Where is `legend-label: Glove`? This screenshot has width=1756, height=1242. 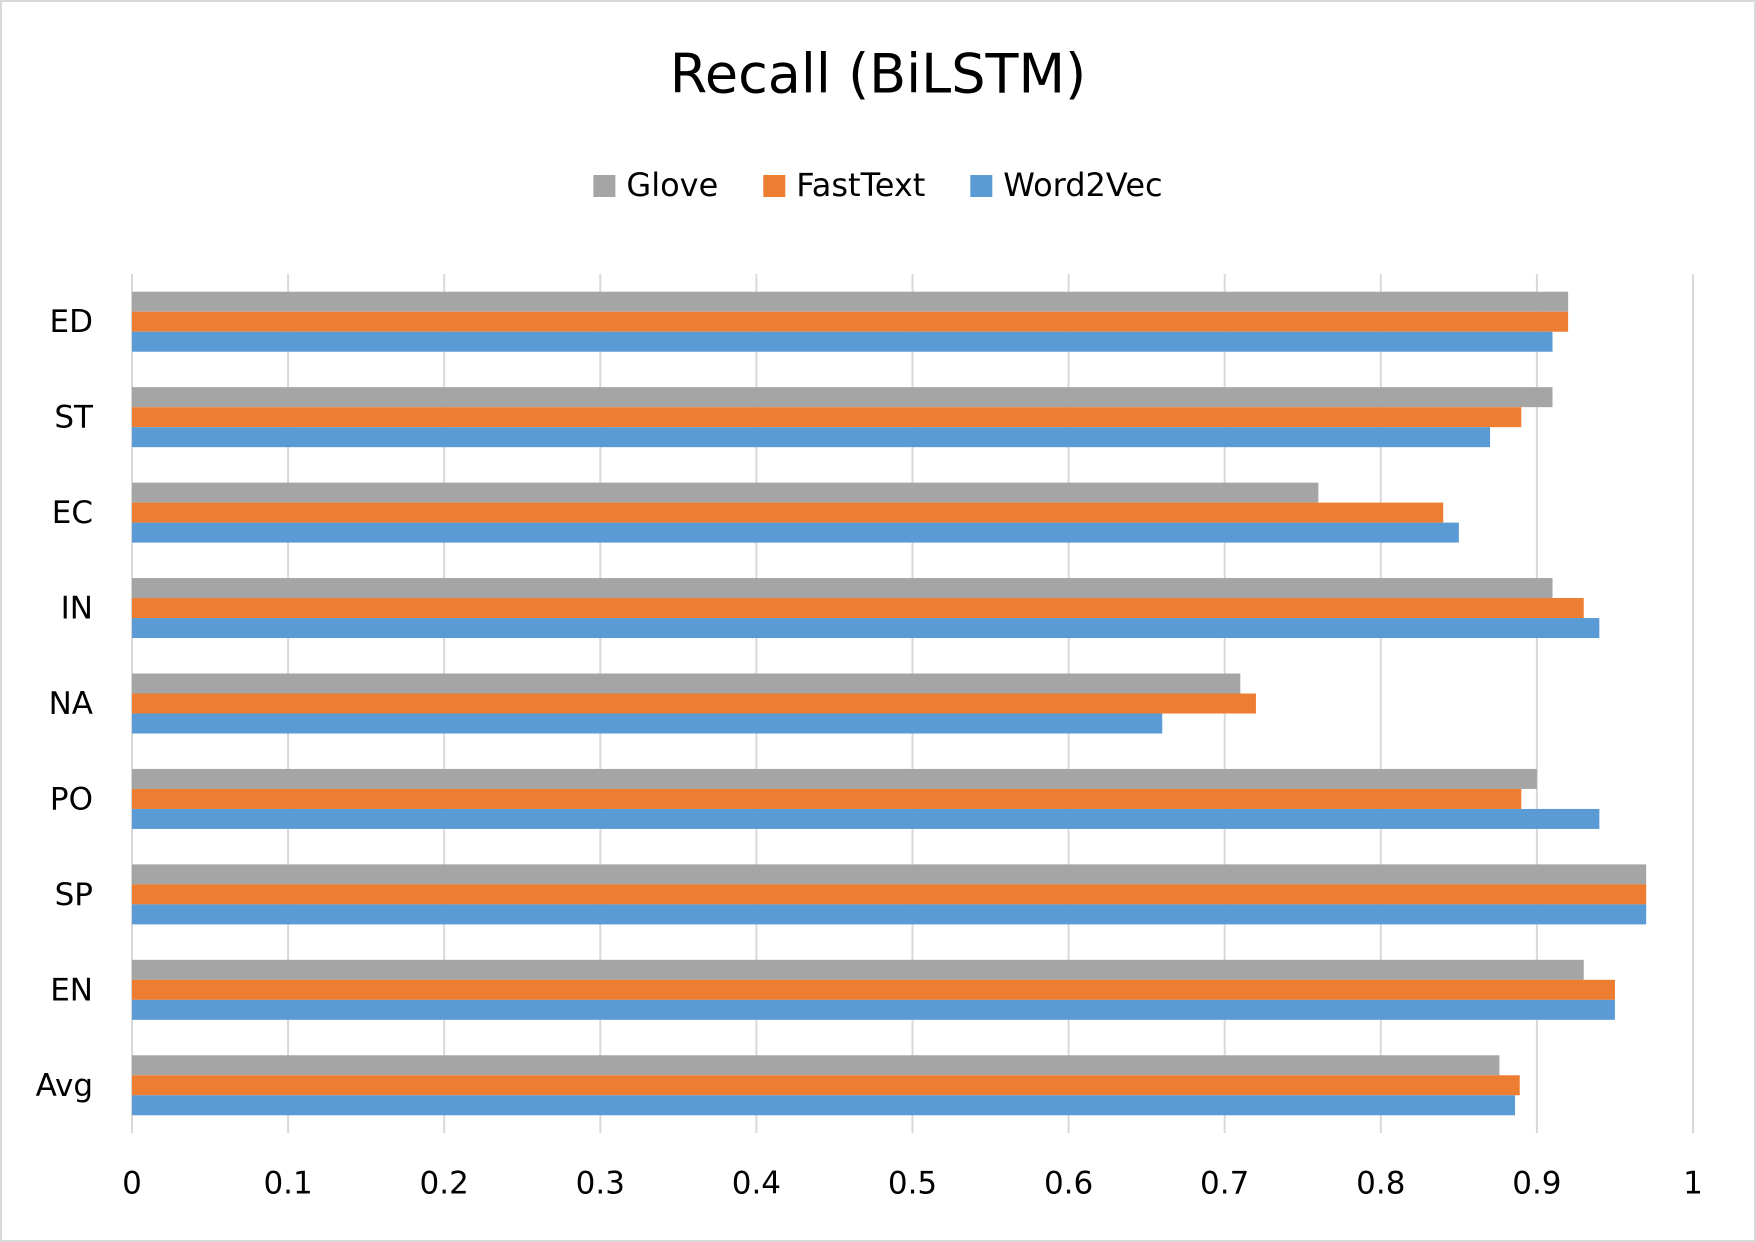 legend-label: Glove is located at coordinates (672, 185).